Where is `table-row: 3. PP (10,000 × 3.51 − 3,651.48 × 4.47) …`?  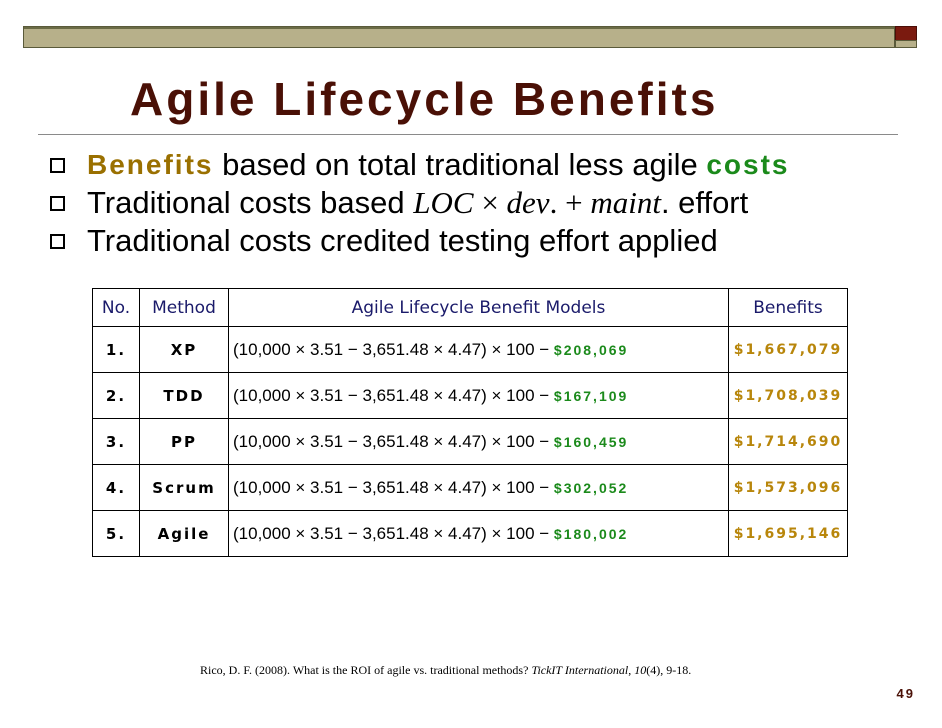
table-row: 3. PP (10,000 × 3.51 − 3,651.48 × 4.47) … is located at coordinates (470, 441).